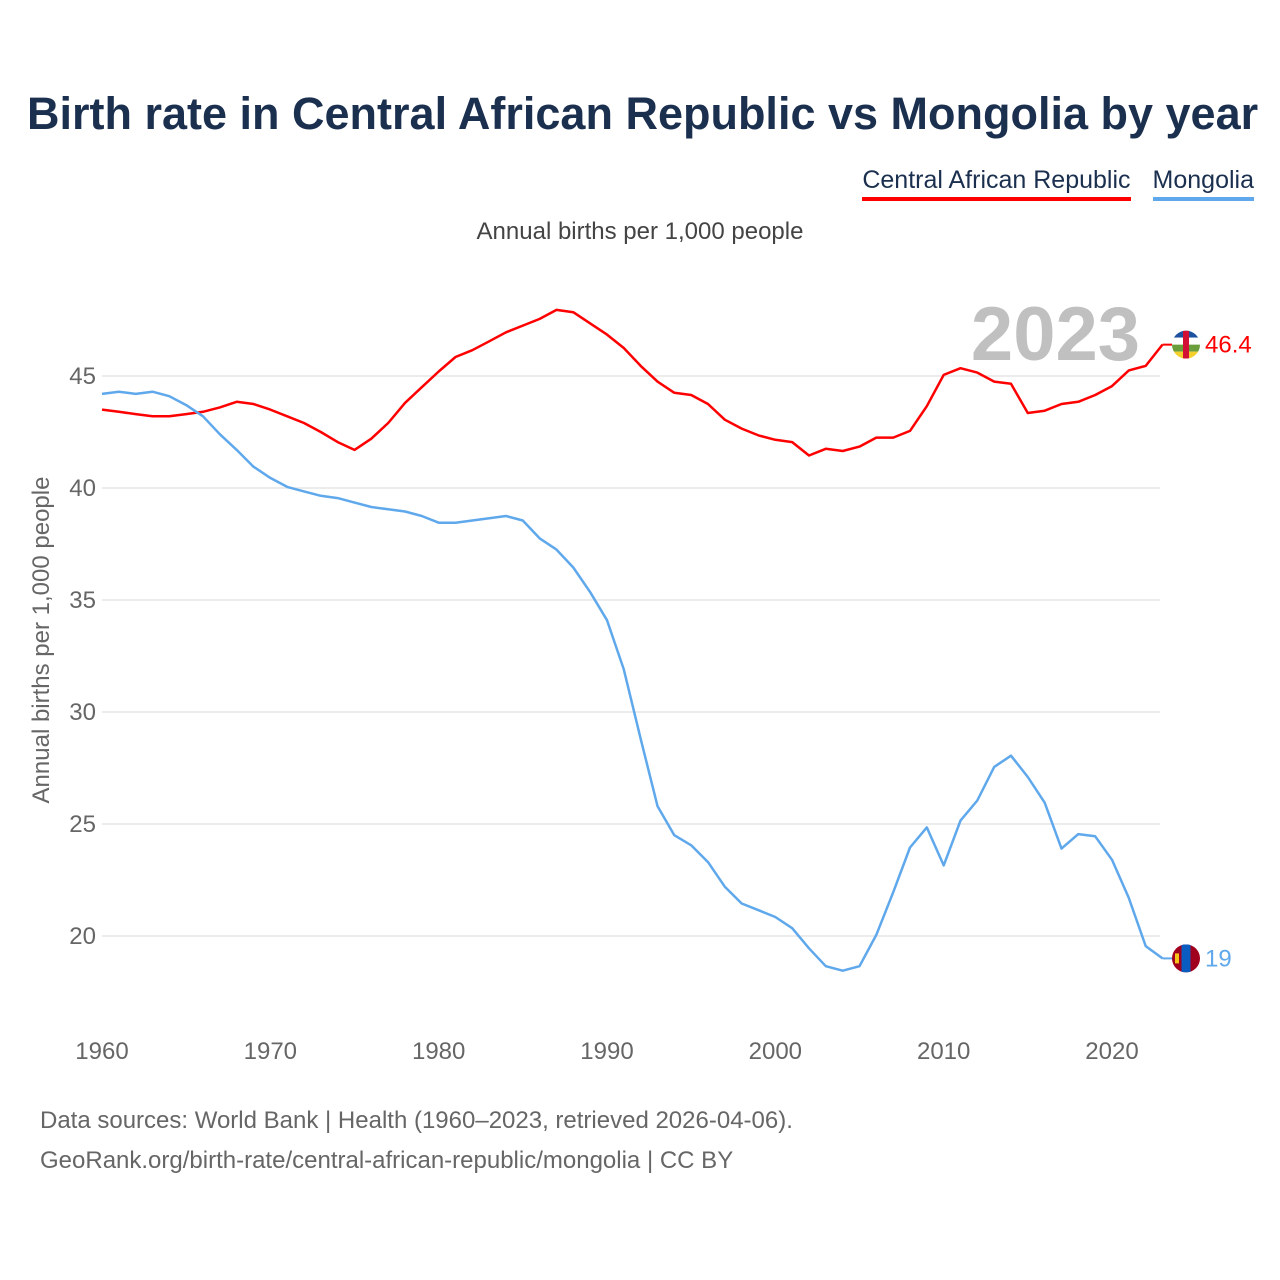  What do you see at coordinates (82, 376) in the screenshot?
I see `y-tick-label: 45` at bounding box center [82, 376].